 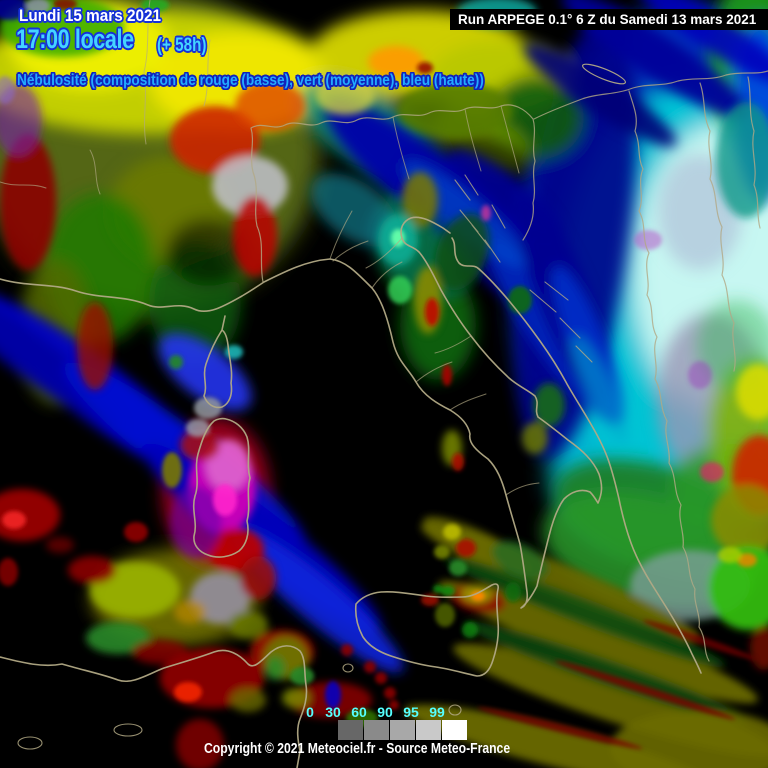 I want to click on croatian-islands, so click(x=523, y=268).